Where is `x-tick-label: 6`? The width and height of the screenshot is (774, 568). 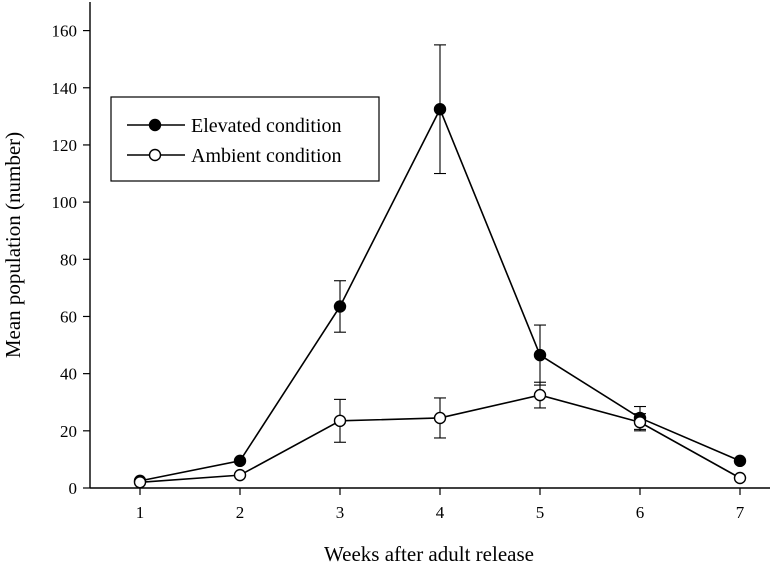 x-tick-label: 6 is located at coordinates (640, 512).